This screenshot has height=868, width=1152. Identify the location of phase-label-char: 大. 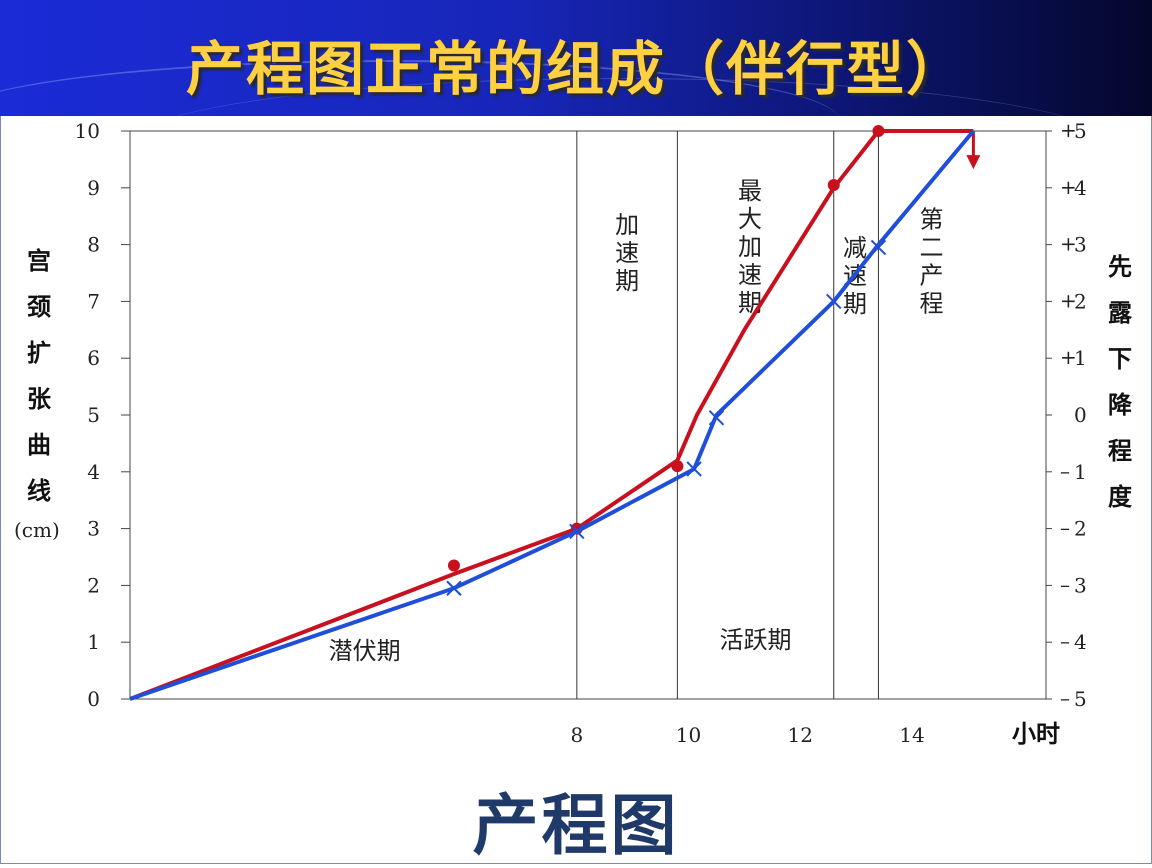
(750, 219).